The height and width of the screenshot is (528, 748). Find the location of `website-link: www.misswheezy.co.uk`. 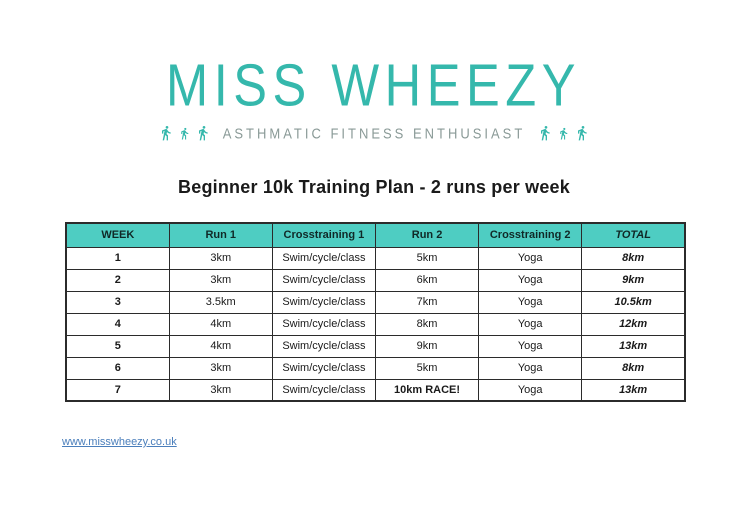

website-link: www.misswheezy.co.uk is located at coordinates (119, 442).